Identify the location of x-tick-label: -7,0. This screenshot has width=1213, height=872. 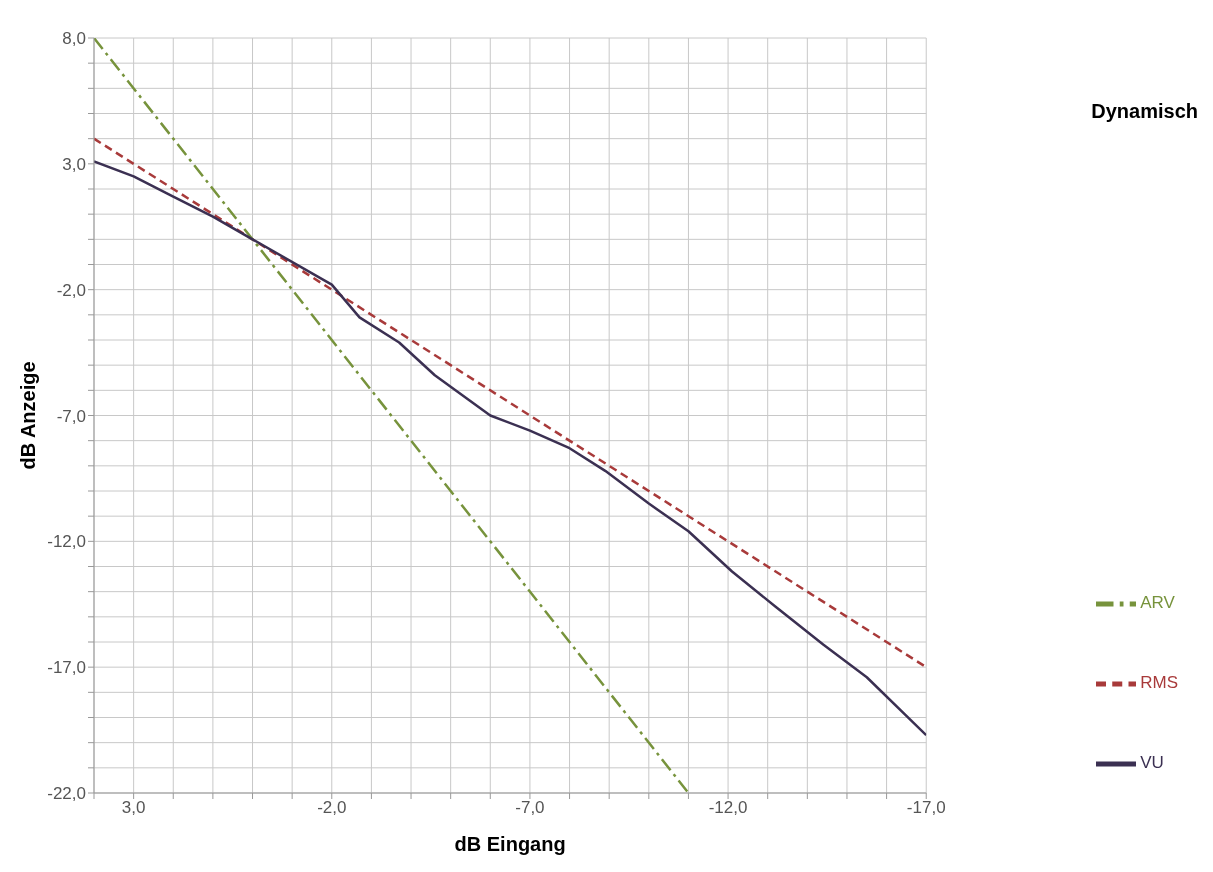
(530, 808).